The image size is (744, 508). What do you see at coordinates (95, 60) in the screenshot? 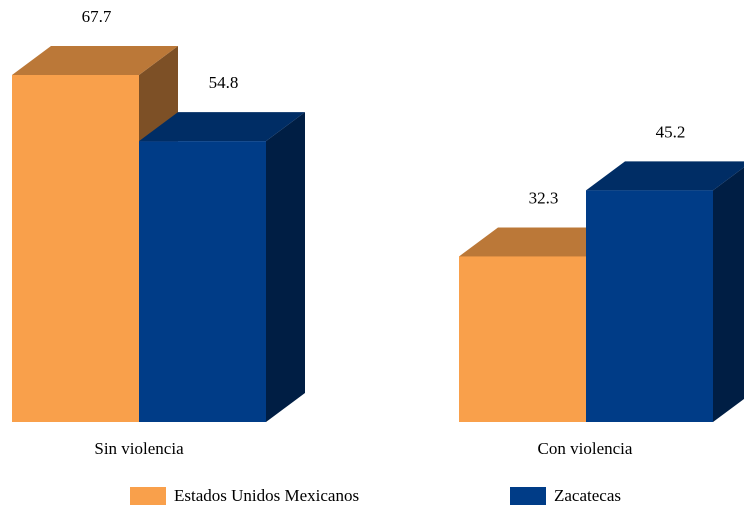
I see `bar-top-sin-mexico` at bounding box center [95, 60].